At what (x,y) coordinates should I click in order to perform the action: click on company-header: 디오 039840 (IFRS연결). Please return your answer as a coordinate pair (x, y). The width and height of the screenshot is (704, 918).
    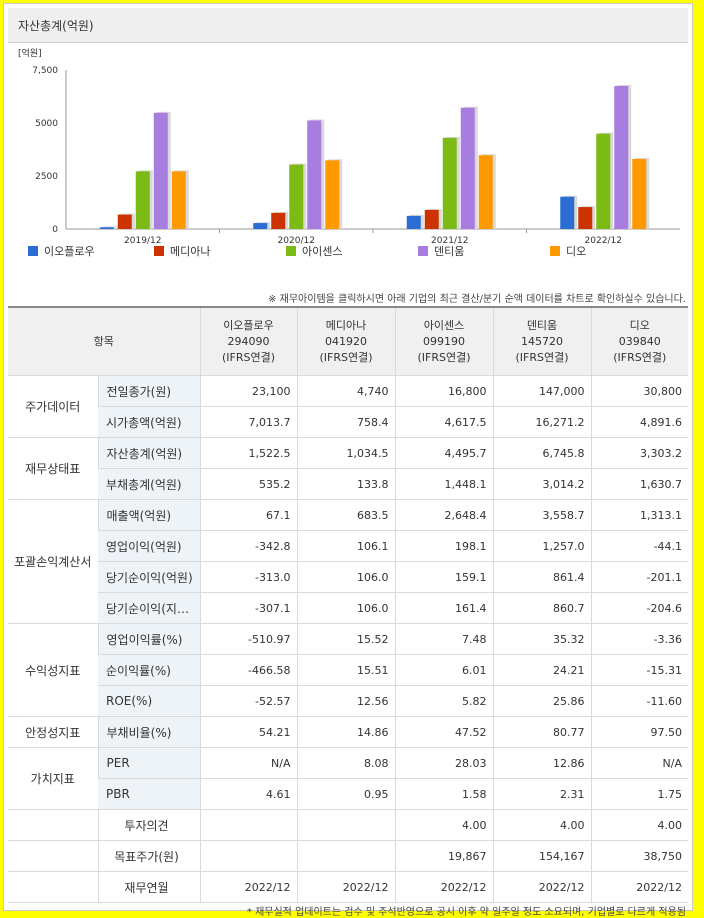
    Looking at the image, I should click on (639, 341).